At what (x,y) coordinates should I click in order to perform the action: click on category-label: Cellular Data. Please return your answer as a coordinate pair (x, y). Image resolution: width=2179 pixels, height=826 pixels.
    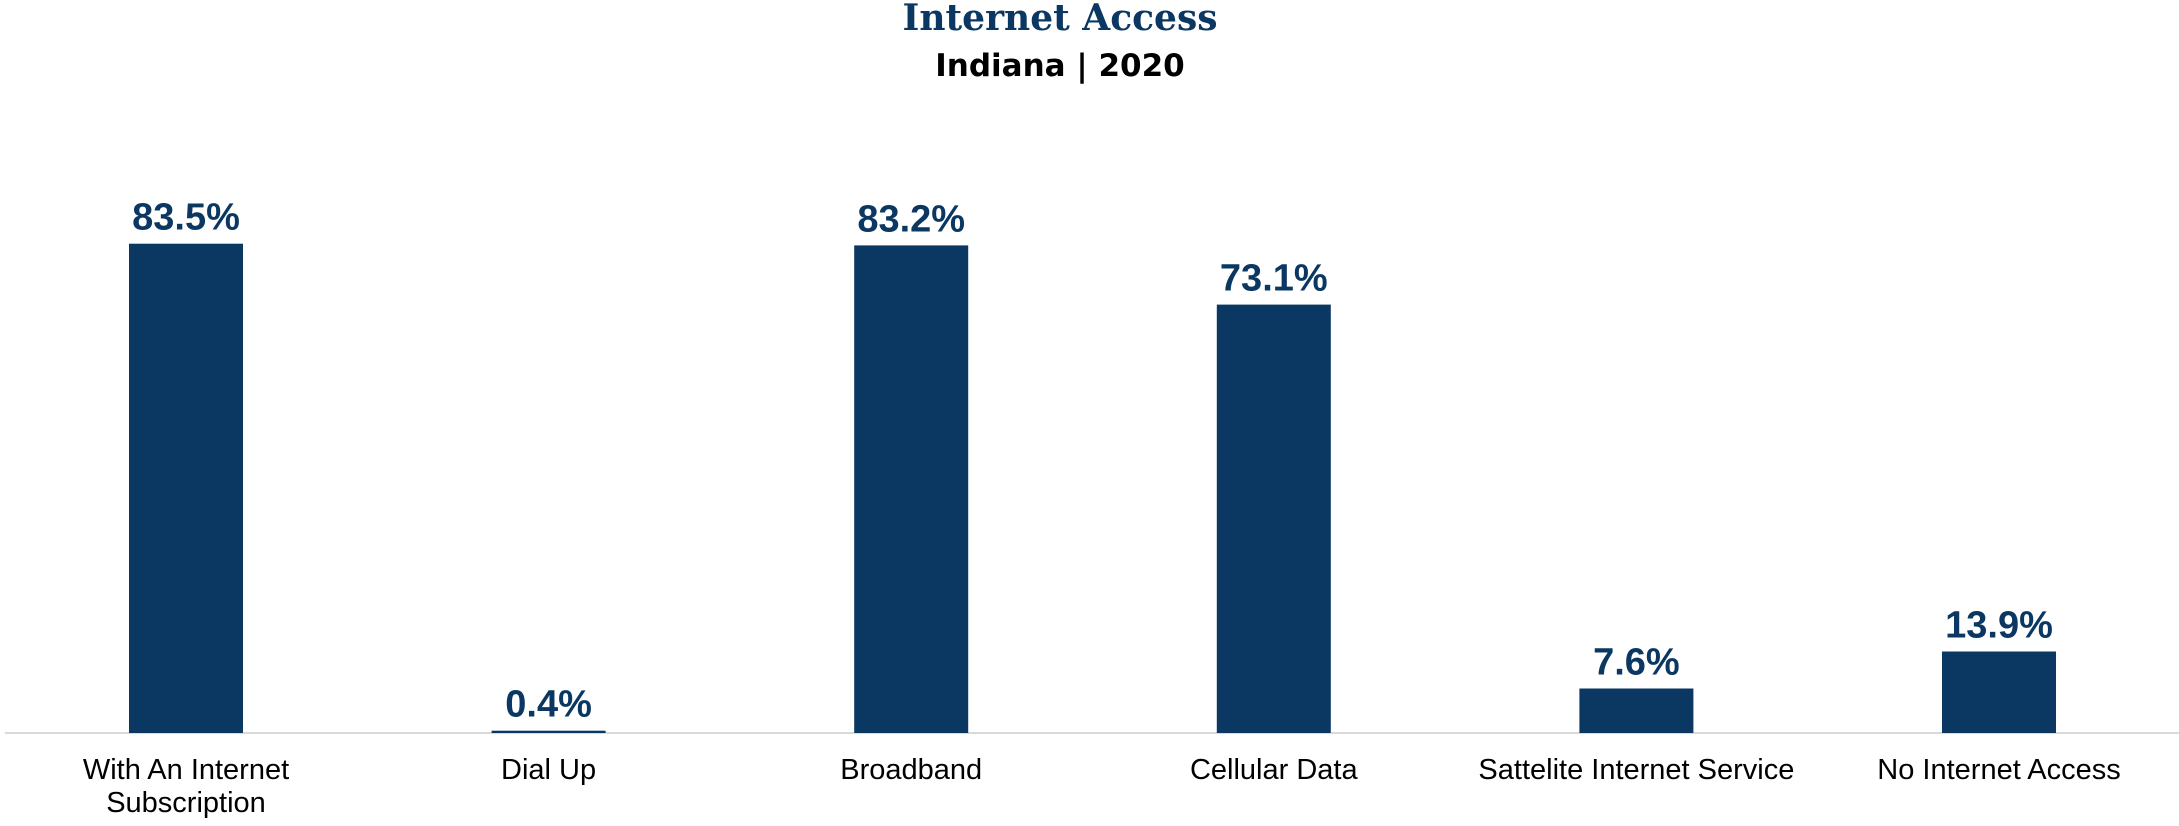
    Looking at the image, I should click on (1274, 770).